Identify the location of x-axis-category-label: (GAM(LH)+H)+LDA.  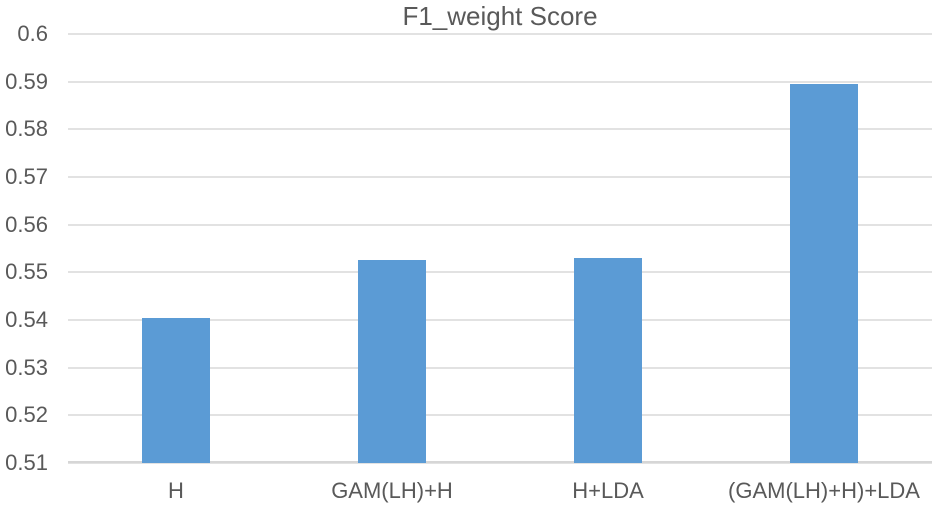
(824, 490).